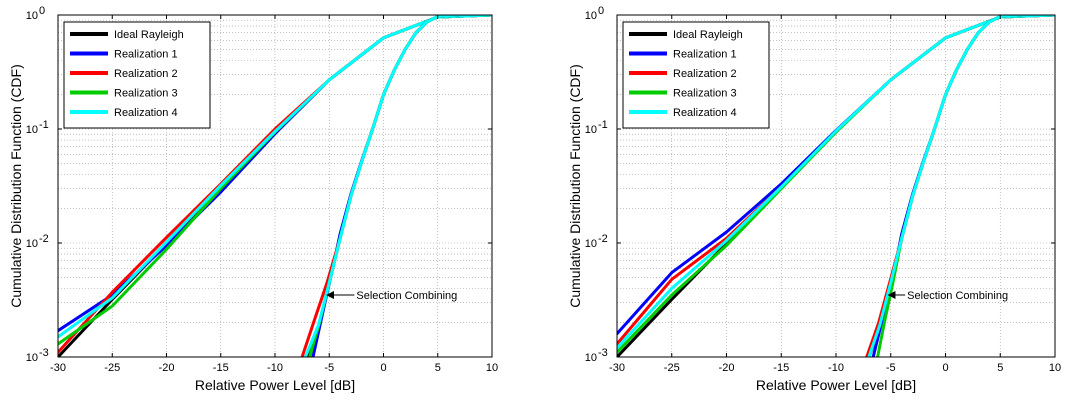 The image size is (1067, 405). What do you see at coordinates (1055, 368) in the screenshot?
I see `panel2-x-tick-label: 10` at bounding box center [1055, 368].